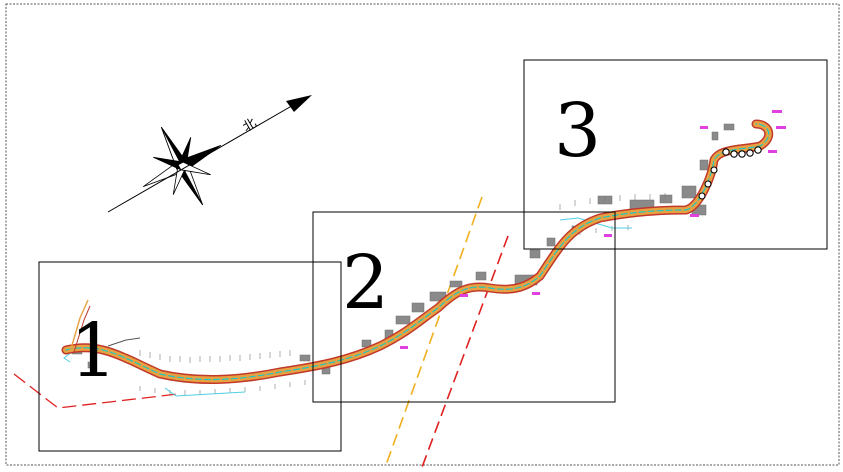 The height and width of the screenshot is (472, 843). What do you see at coordinates (105, 326) in the screenshot?
I see `route-start-spur` at bounding box center [105, 326].